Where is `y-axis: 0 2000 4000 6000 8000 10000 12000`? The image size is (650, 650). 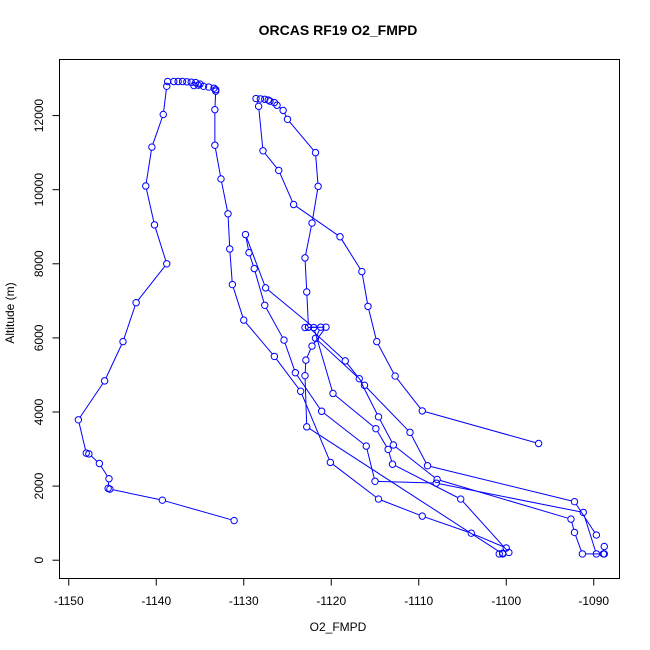
y-axis: 0 2000 4000 6000 8000 10000 12000 is located at coordinates (46, 331).